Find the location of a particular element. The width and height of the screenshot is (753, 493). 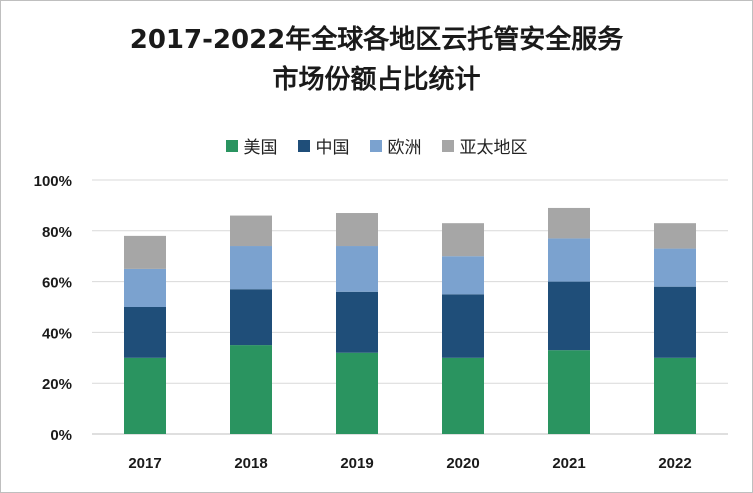

legend-swatch-europe is located at coordinates (375, 145).